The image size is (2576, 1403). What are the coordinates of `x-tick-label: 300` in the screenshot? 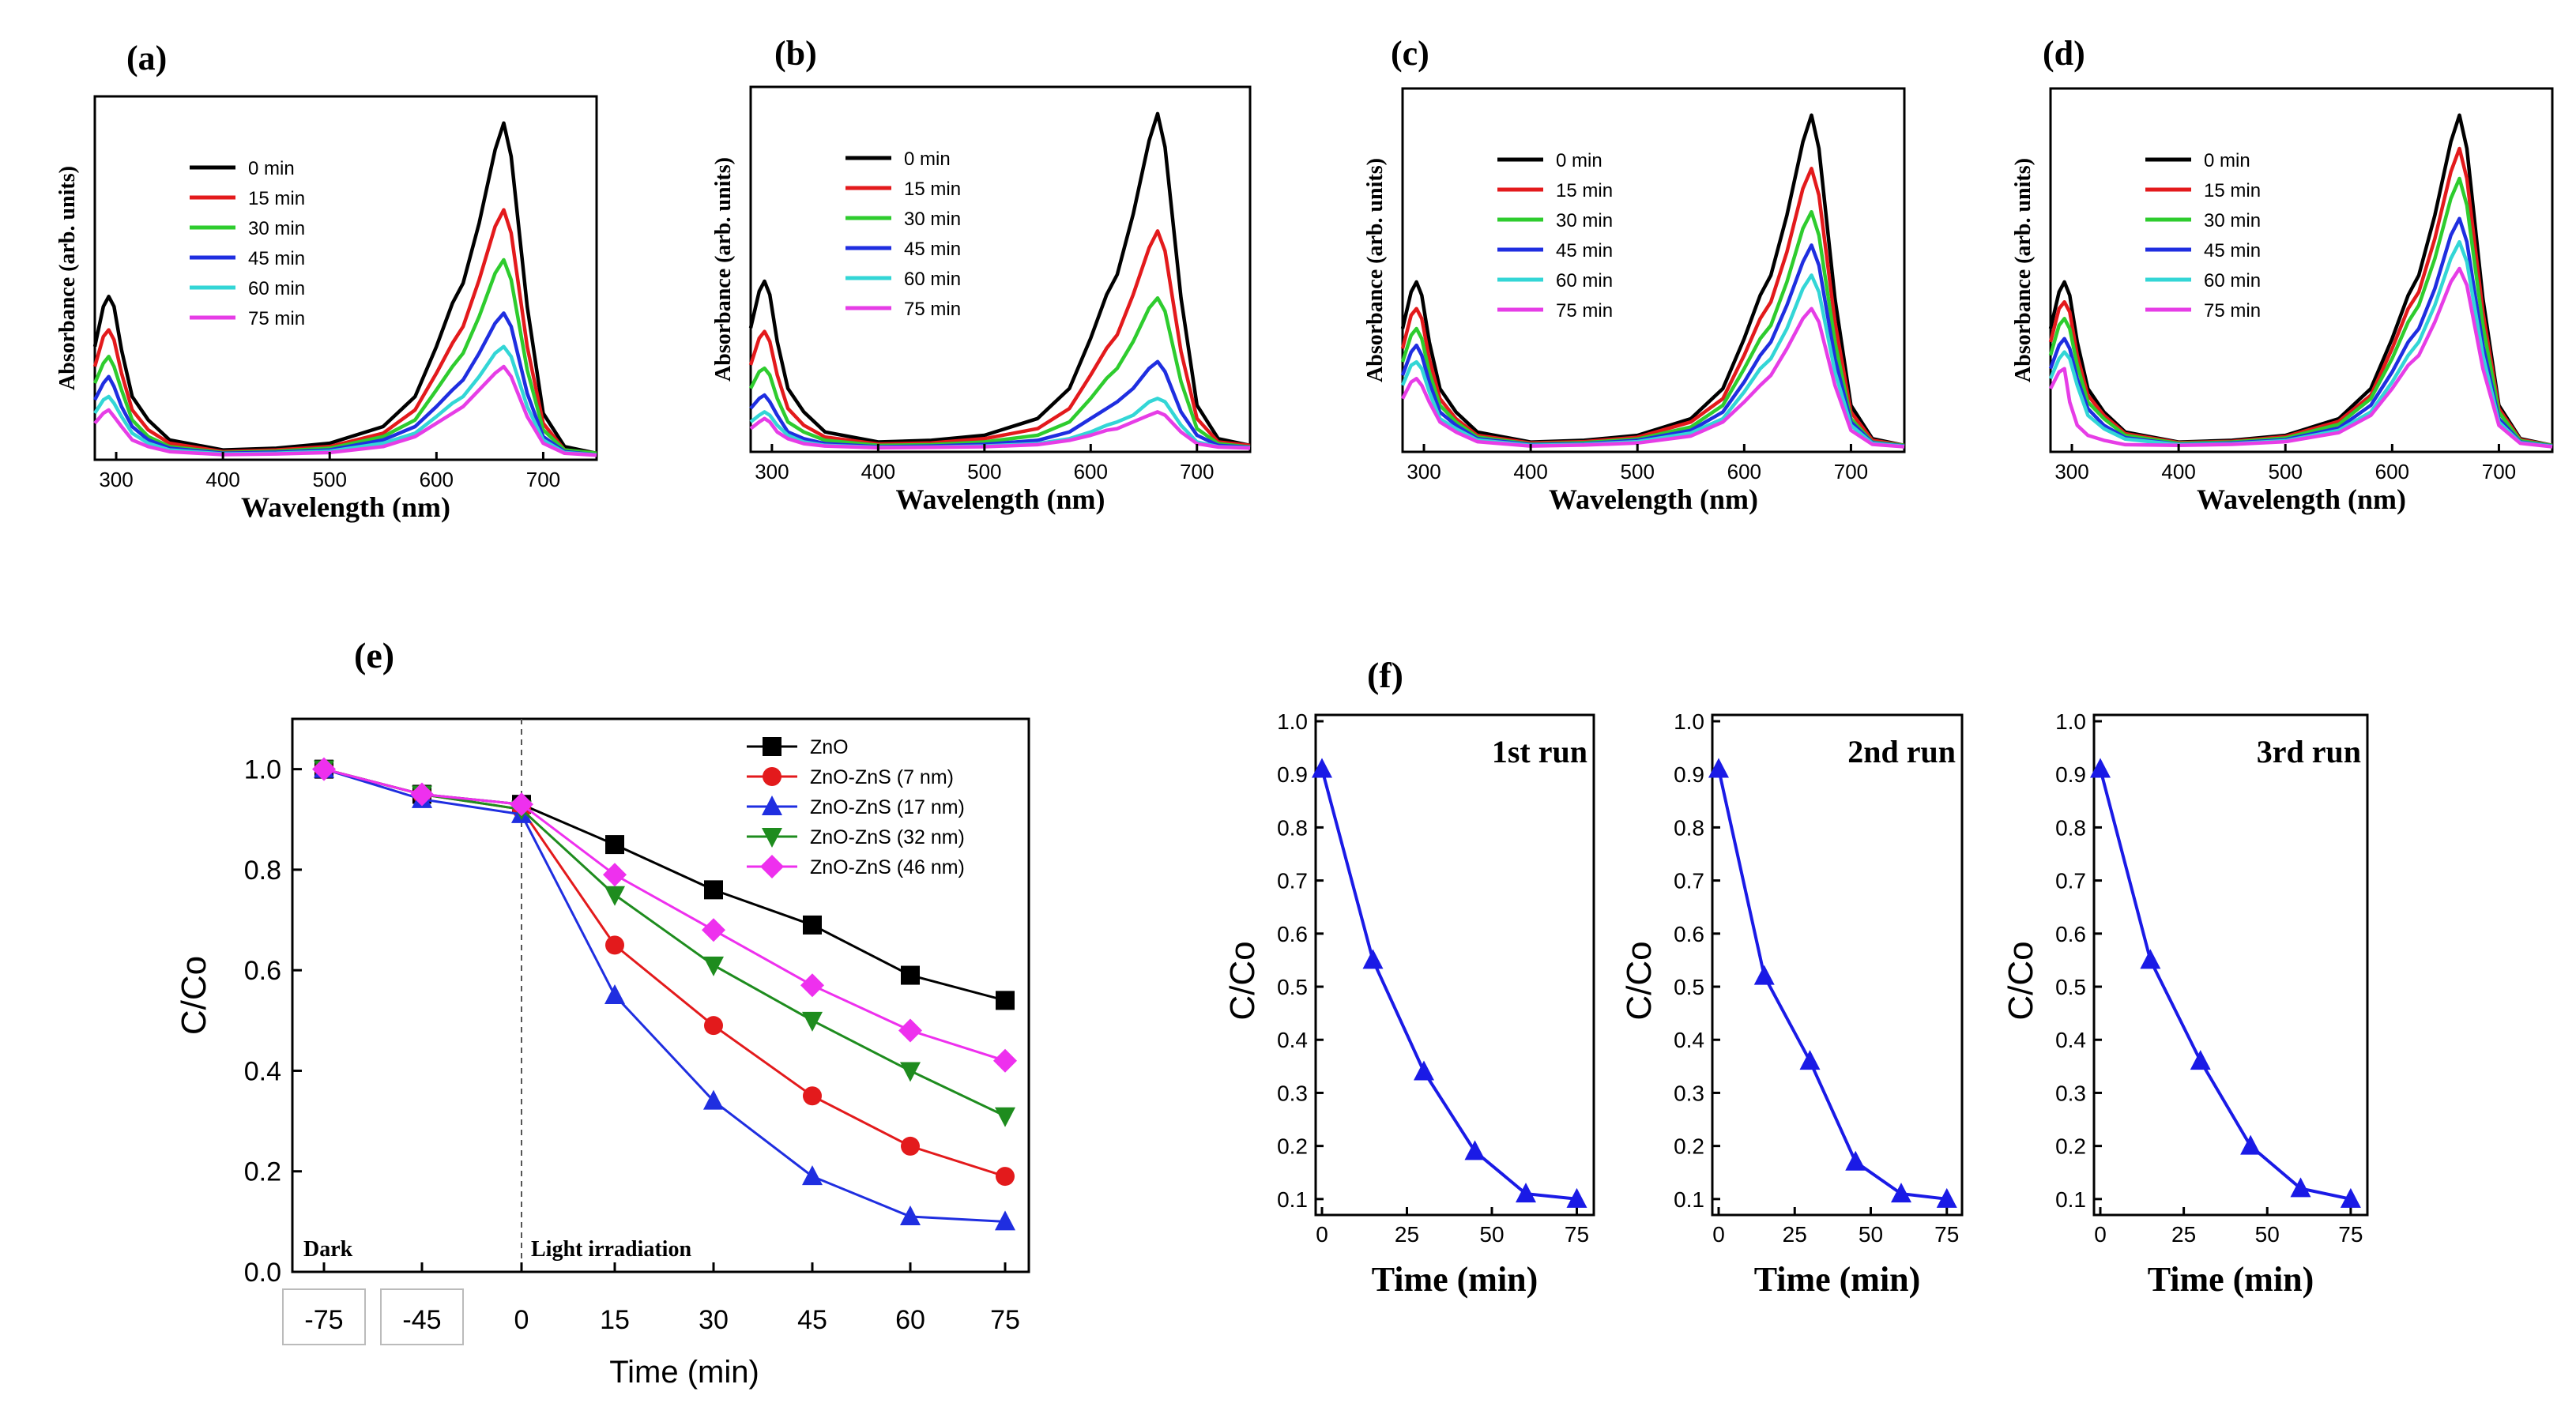 It's located at (116, 479).